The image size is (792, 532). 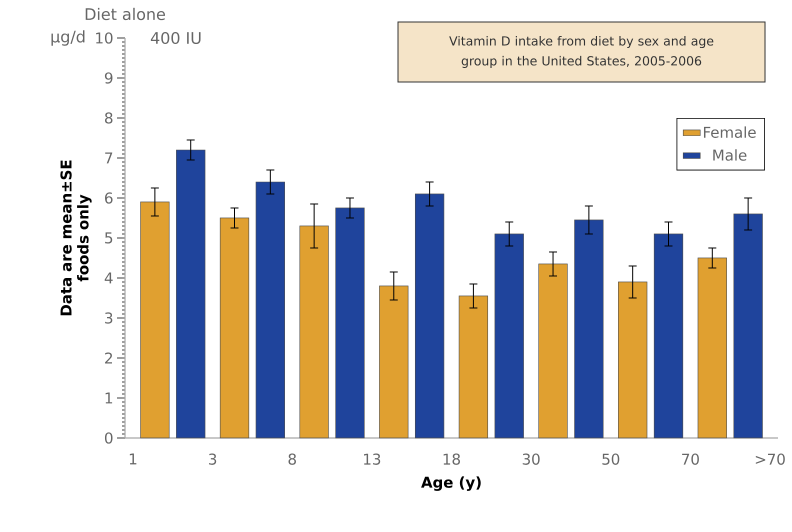 What do you see at coordinates (212, 459) in the screenshot?
I see `text: 3` at bounding box center [212, 459].